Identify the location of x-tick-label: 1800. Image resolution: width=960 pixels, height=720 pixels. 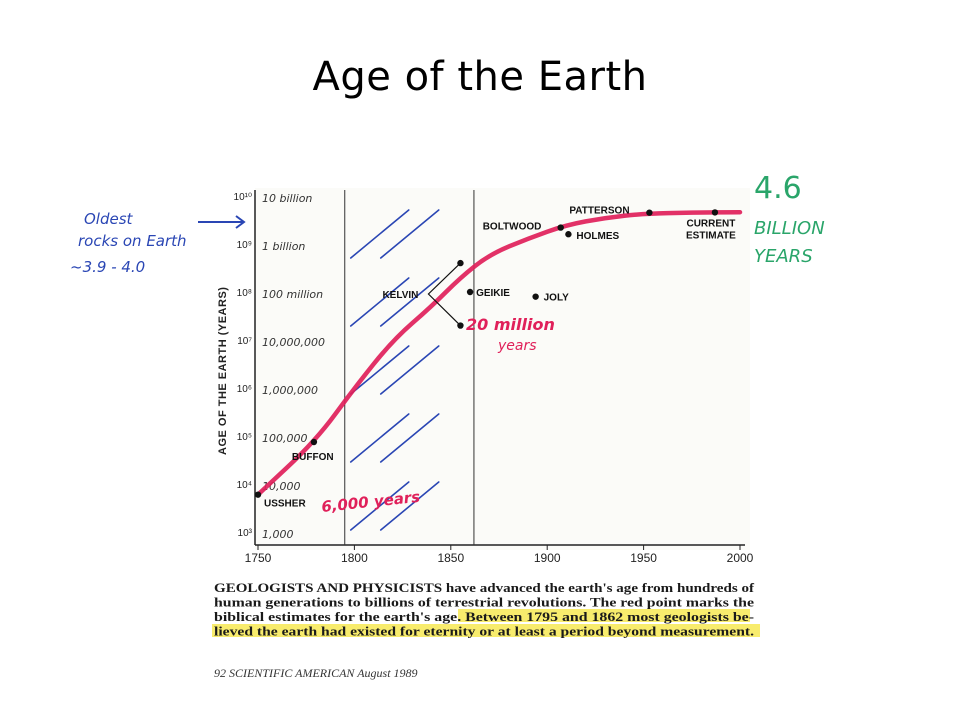
(354, 558).